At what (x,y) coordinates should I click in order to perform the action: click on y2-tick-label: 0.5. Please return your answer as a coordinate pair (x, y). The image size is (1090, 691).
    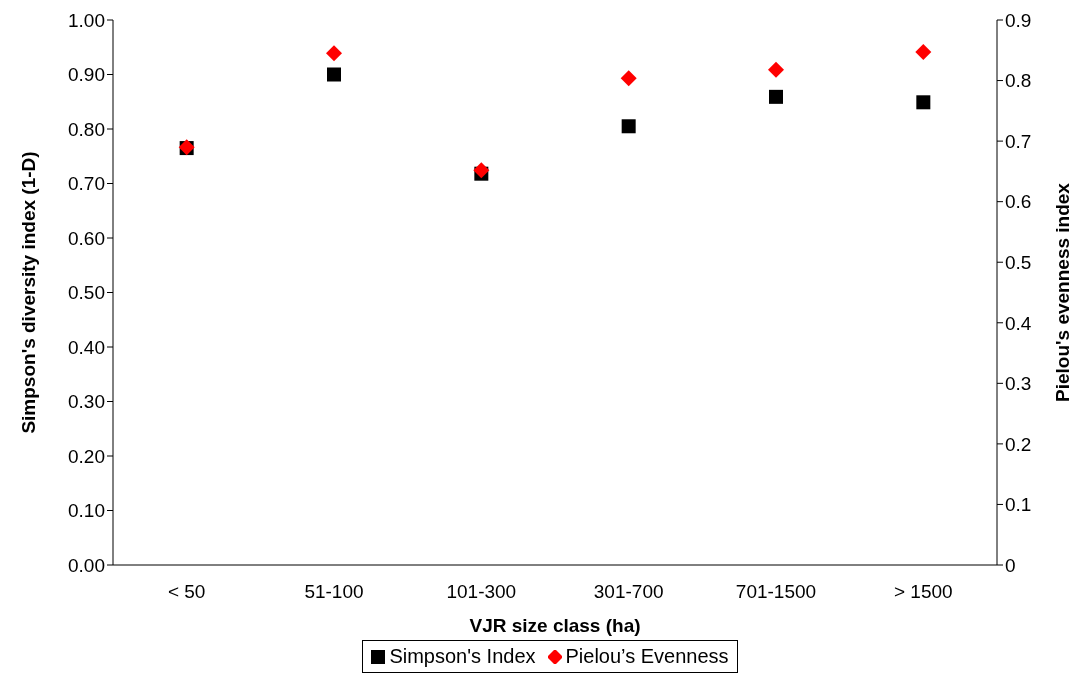
    Looking at the image, I should click on (1018, 262).